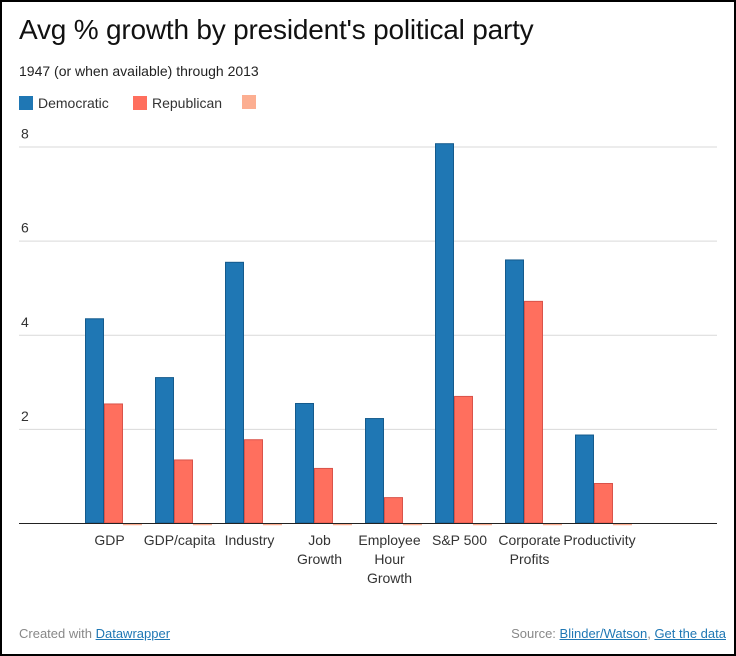 Image resolution: width=736 pixels, height=656 pixels. I want to click on bar-democratic-gdp, so click(94, 421).